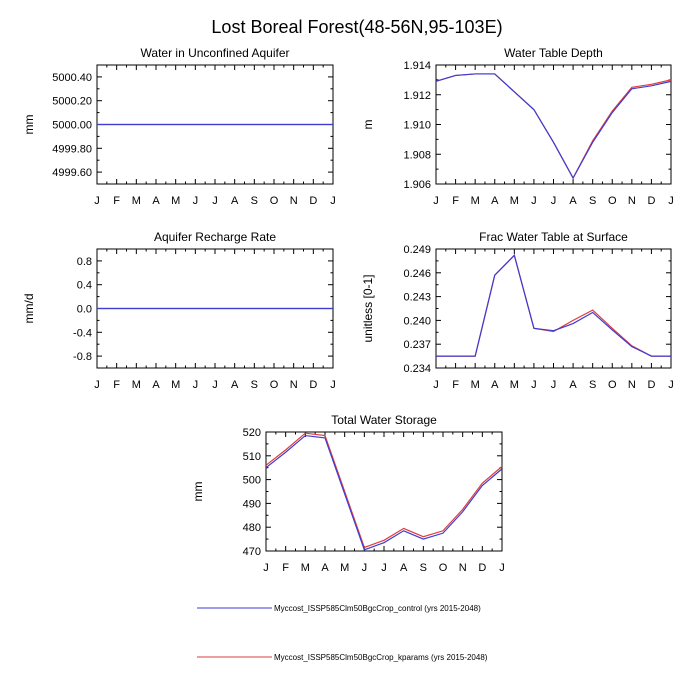 This screenshot has width=700, height=700. What do you see at coordinates (252, 528) in the screenshot?
I see `y-tick-label: 480` at bounding box center [252, 528].